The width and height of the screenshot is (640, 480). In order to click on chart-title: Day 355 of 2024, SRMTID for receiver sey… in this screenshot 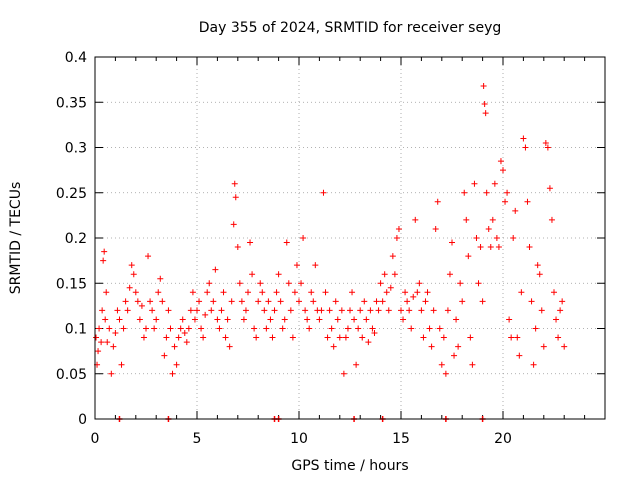, I will do `click(350, 28)`.